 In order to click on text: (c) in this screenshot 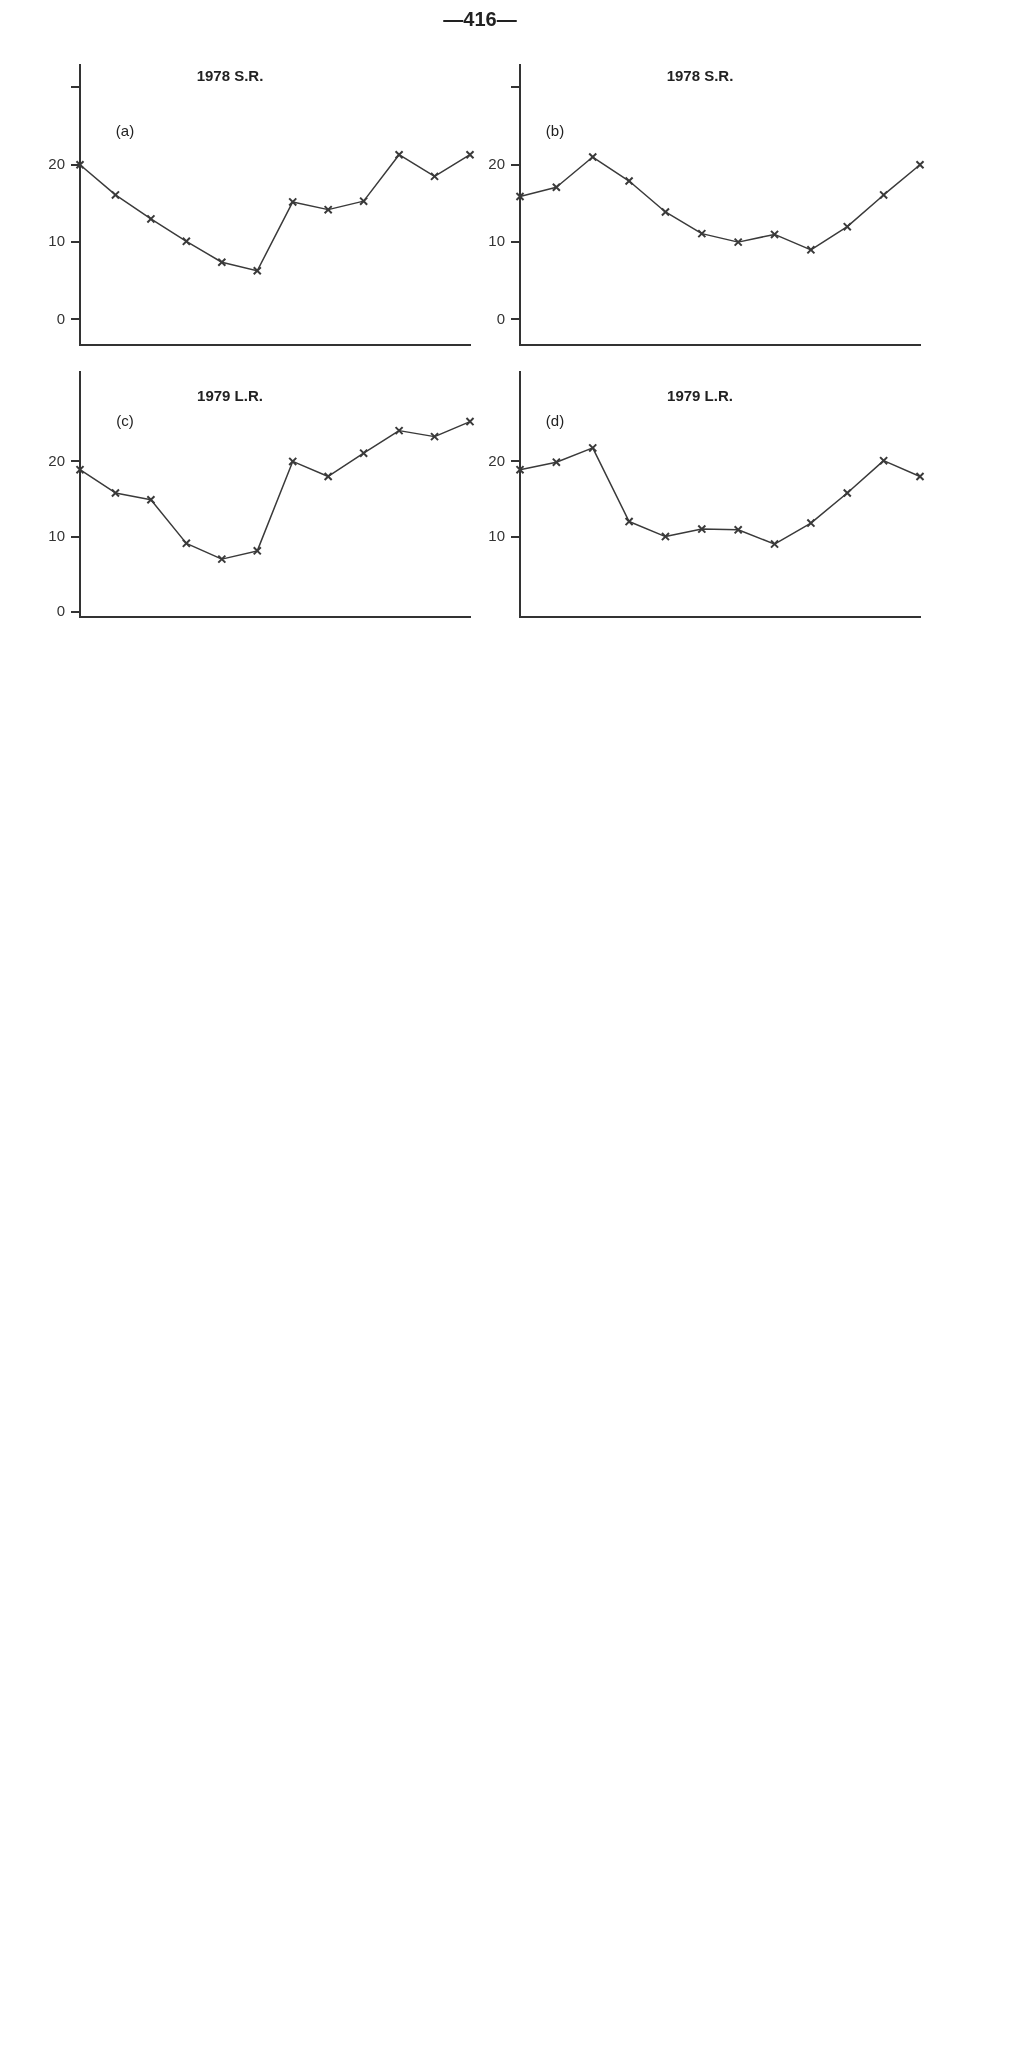, I will do `click(125, 420)`.